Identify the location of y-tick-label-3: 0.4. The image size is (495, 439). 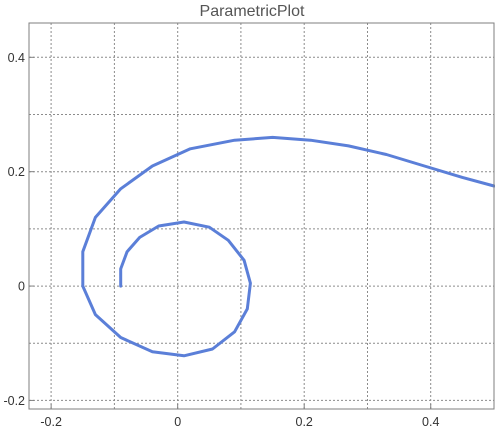
(16, 58).